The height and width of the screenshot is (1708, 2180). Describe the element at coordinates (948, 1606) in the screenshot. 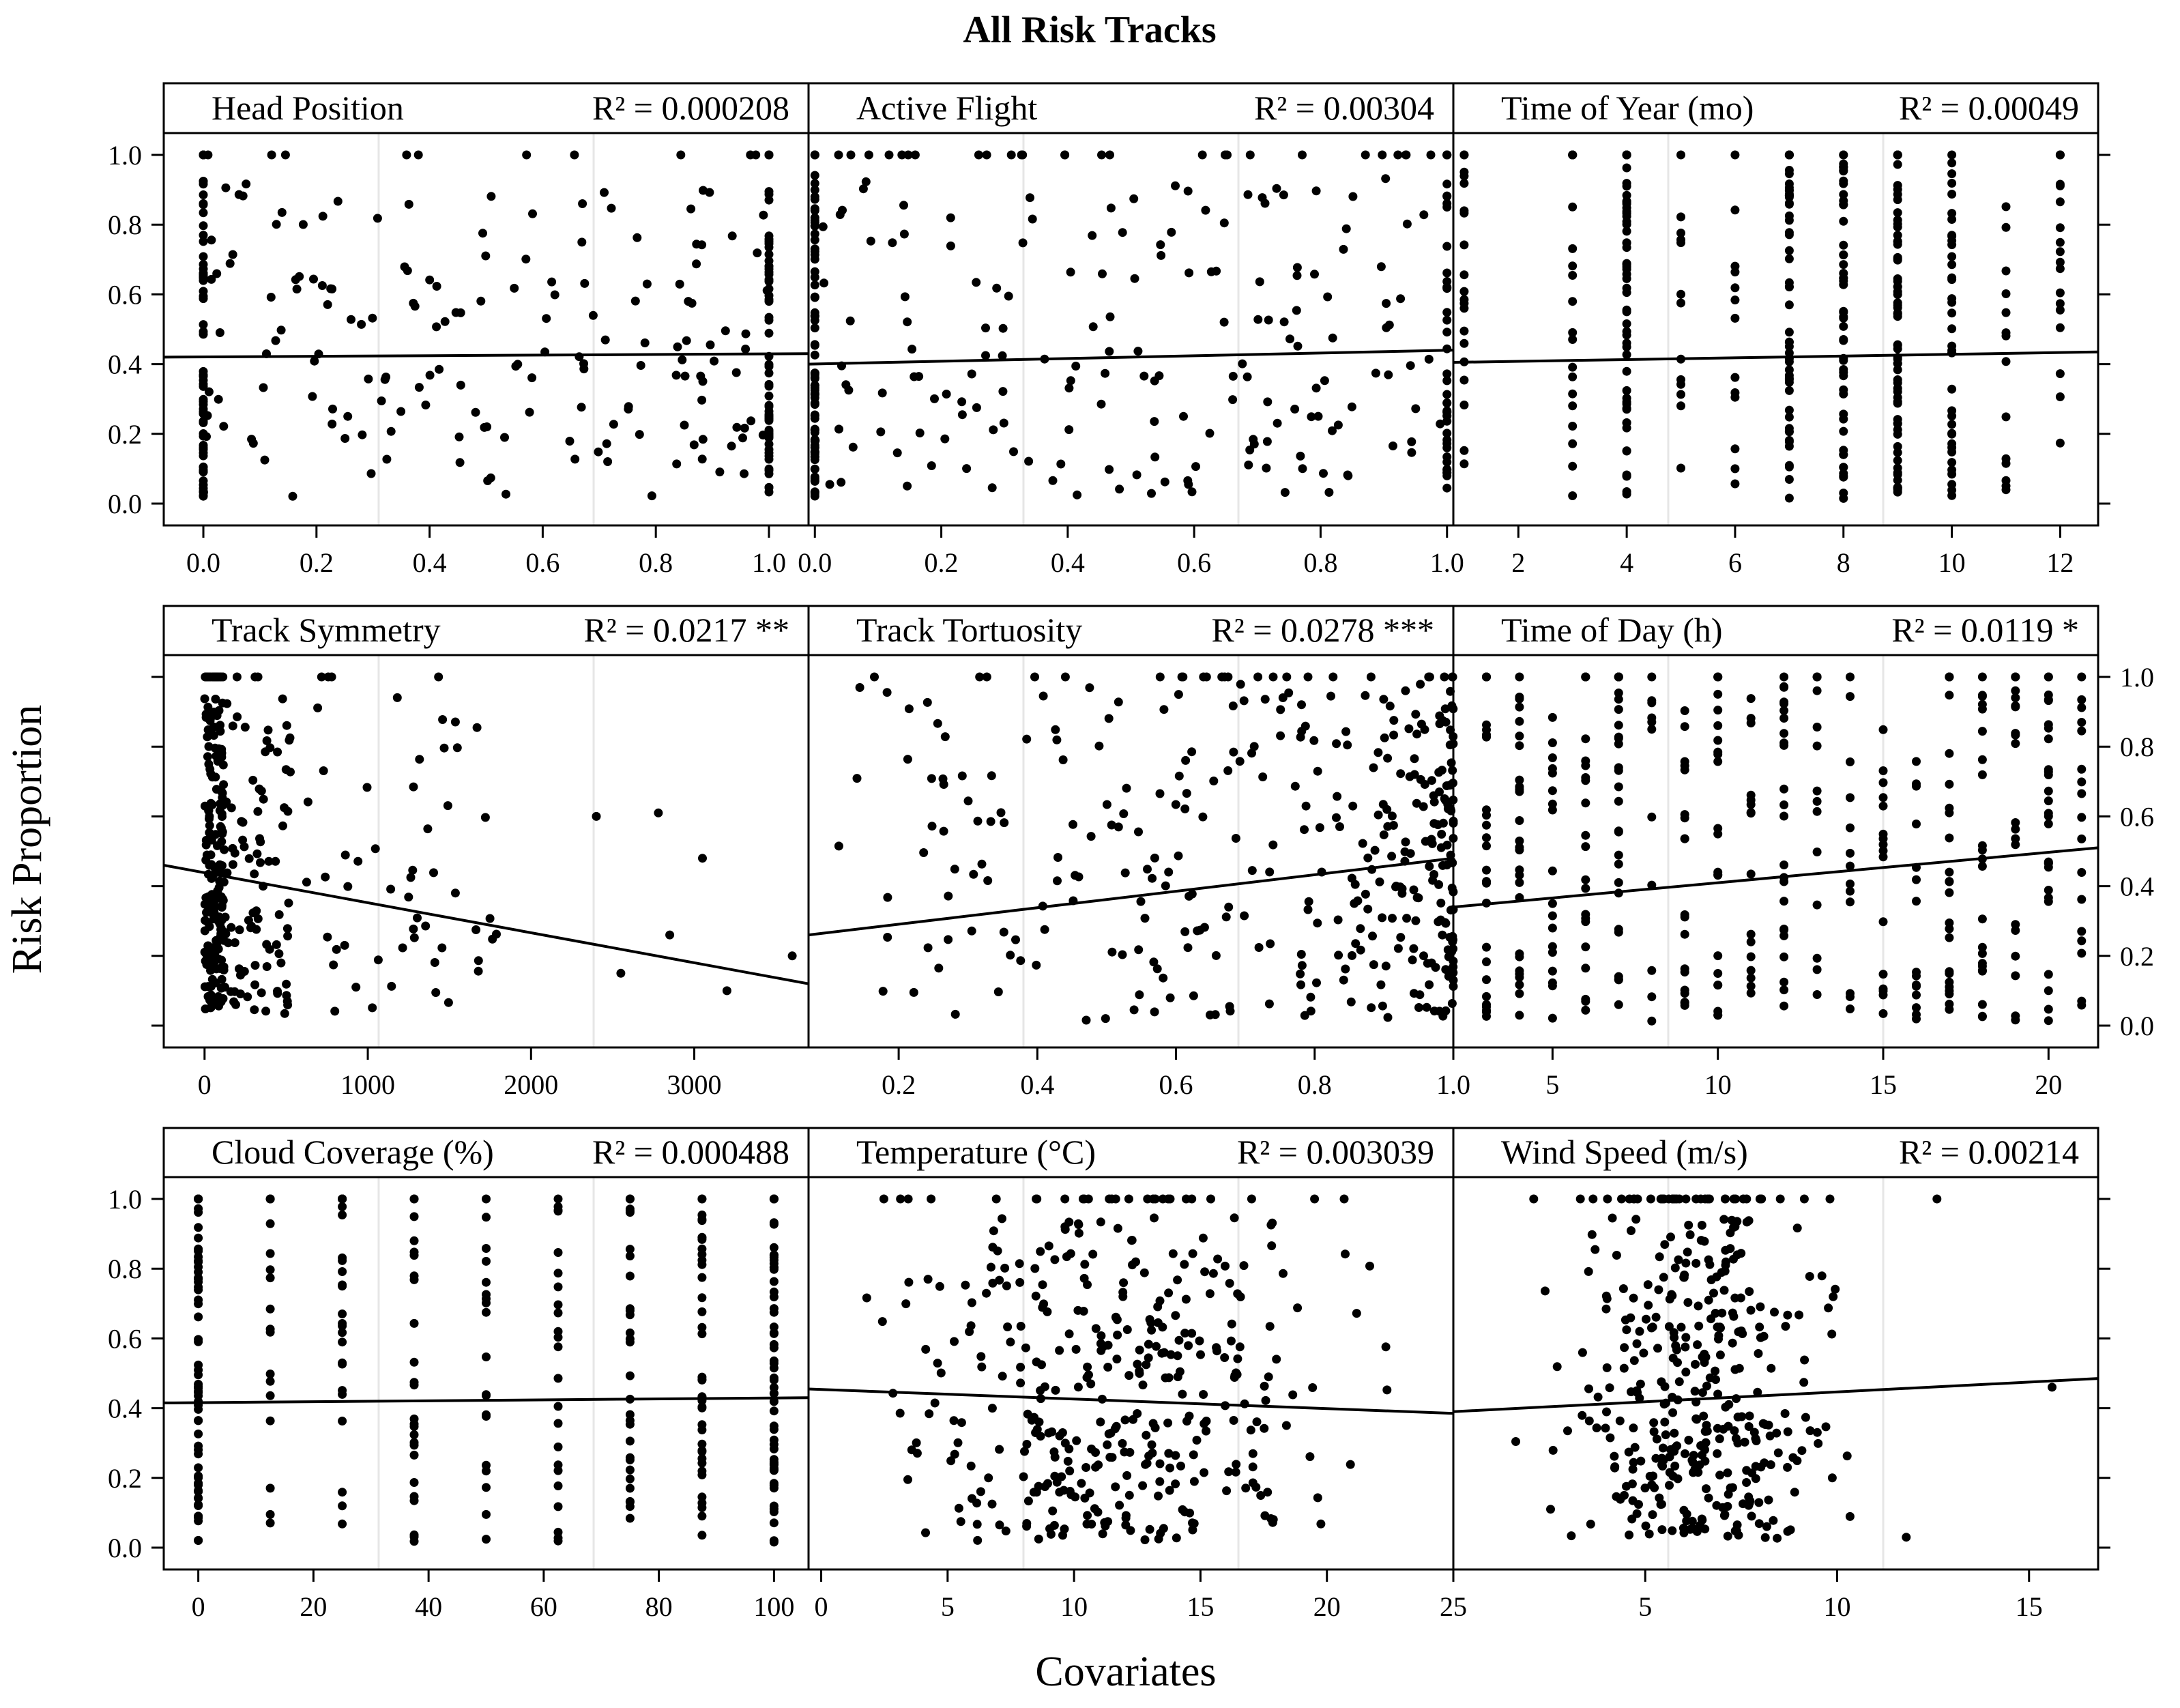

I see `x-tick-label: 5` at that location.